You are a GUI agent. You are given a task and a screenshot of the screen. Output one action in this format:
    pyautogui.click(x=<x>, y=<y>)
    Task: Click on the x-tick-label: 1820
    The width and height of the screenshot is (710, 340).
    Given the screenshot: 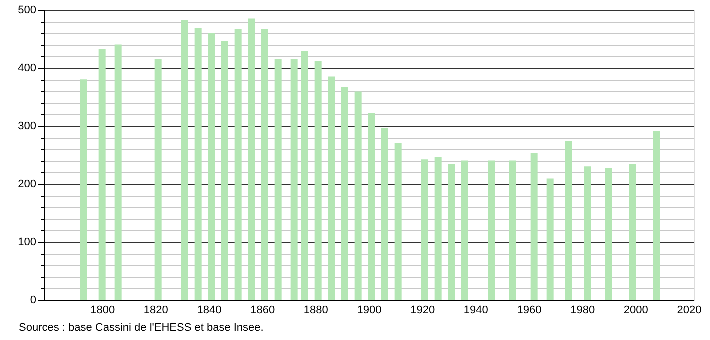 What is the action you would take?
    pyautogui.click(x=156, y=310)
    